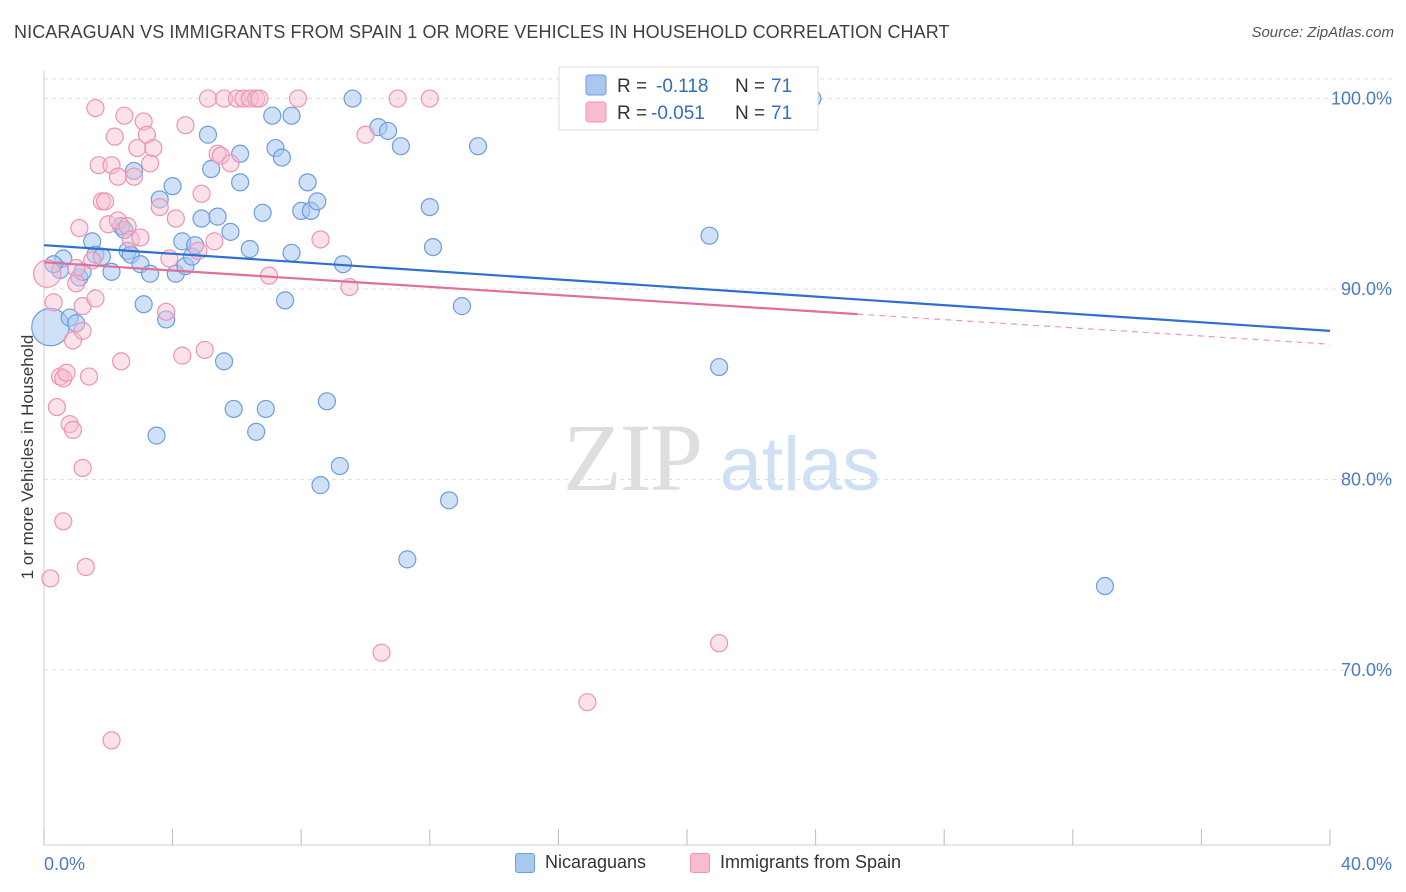  I want to click on y-tick-labels: 70.0% 80.0% 90.0% 100.0%, so click(1361, 384).